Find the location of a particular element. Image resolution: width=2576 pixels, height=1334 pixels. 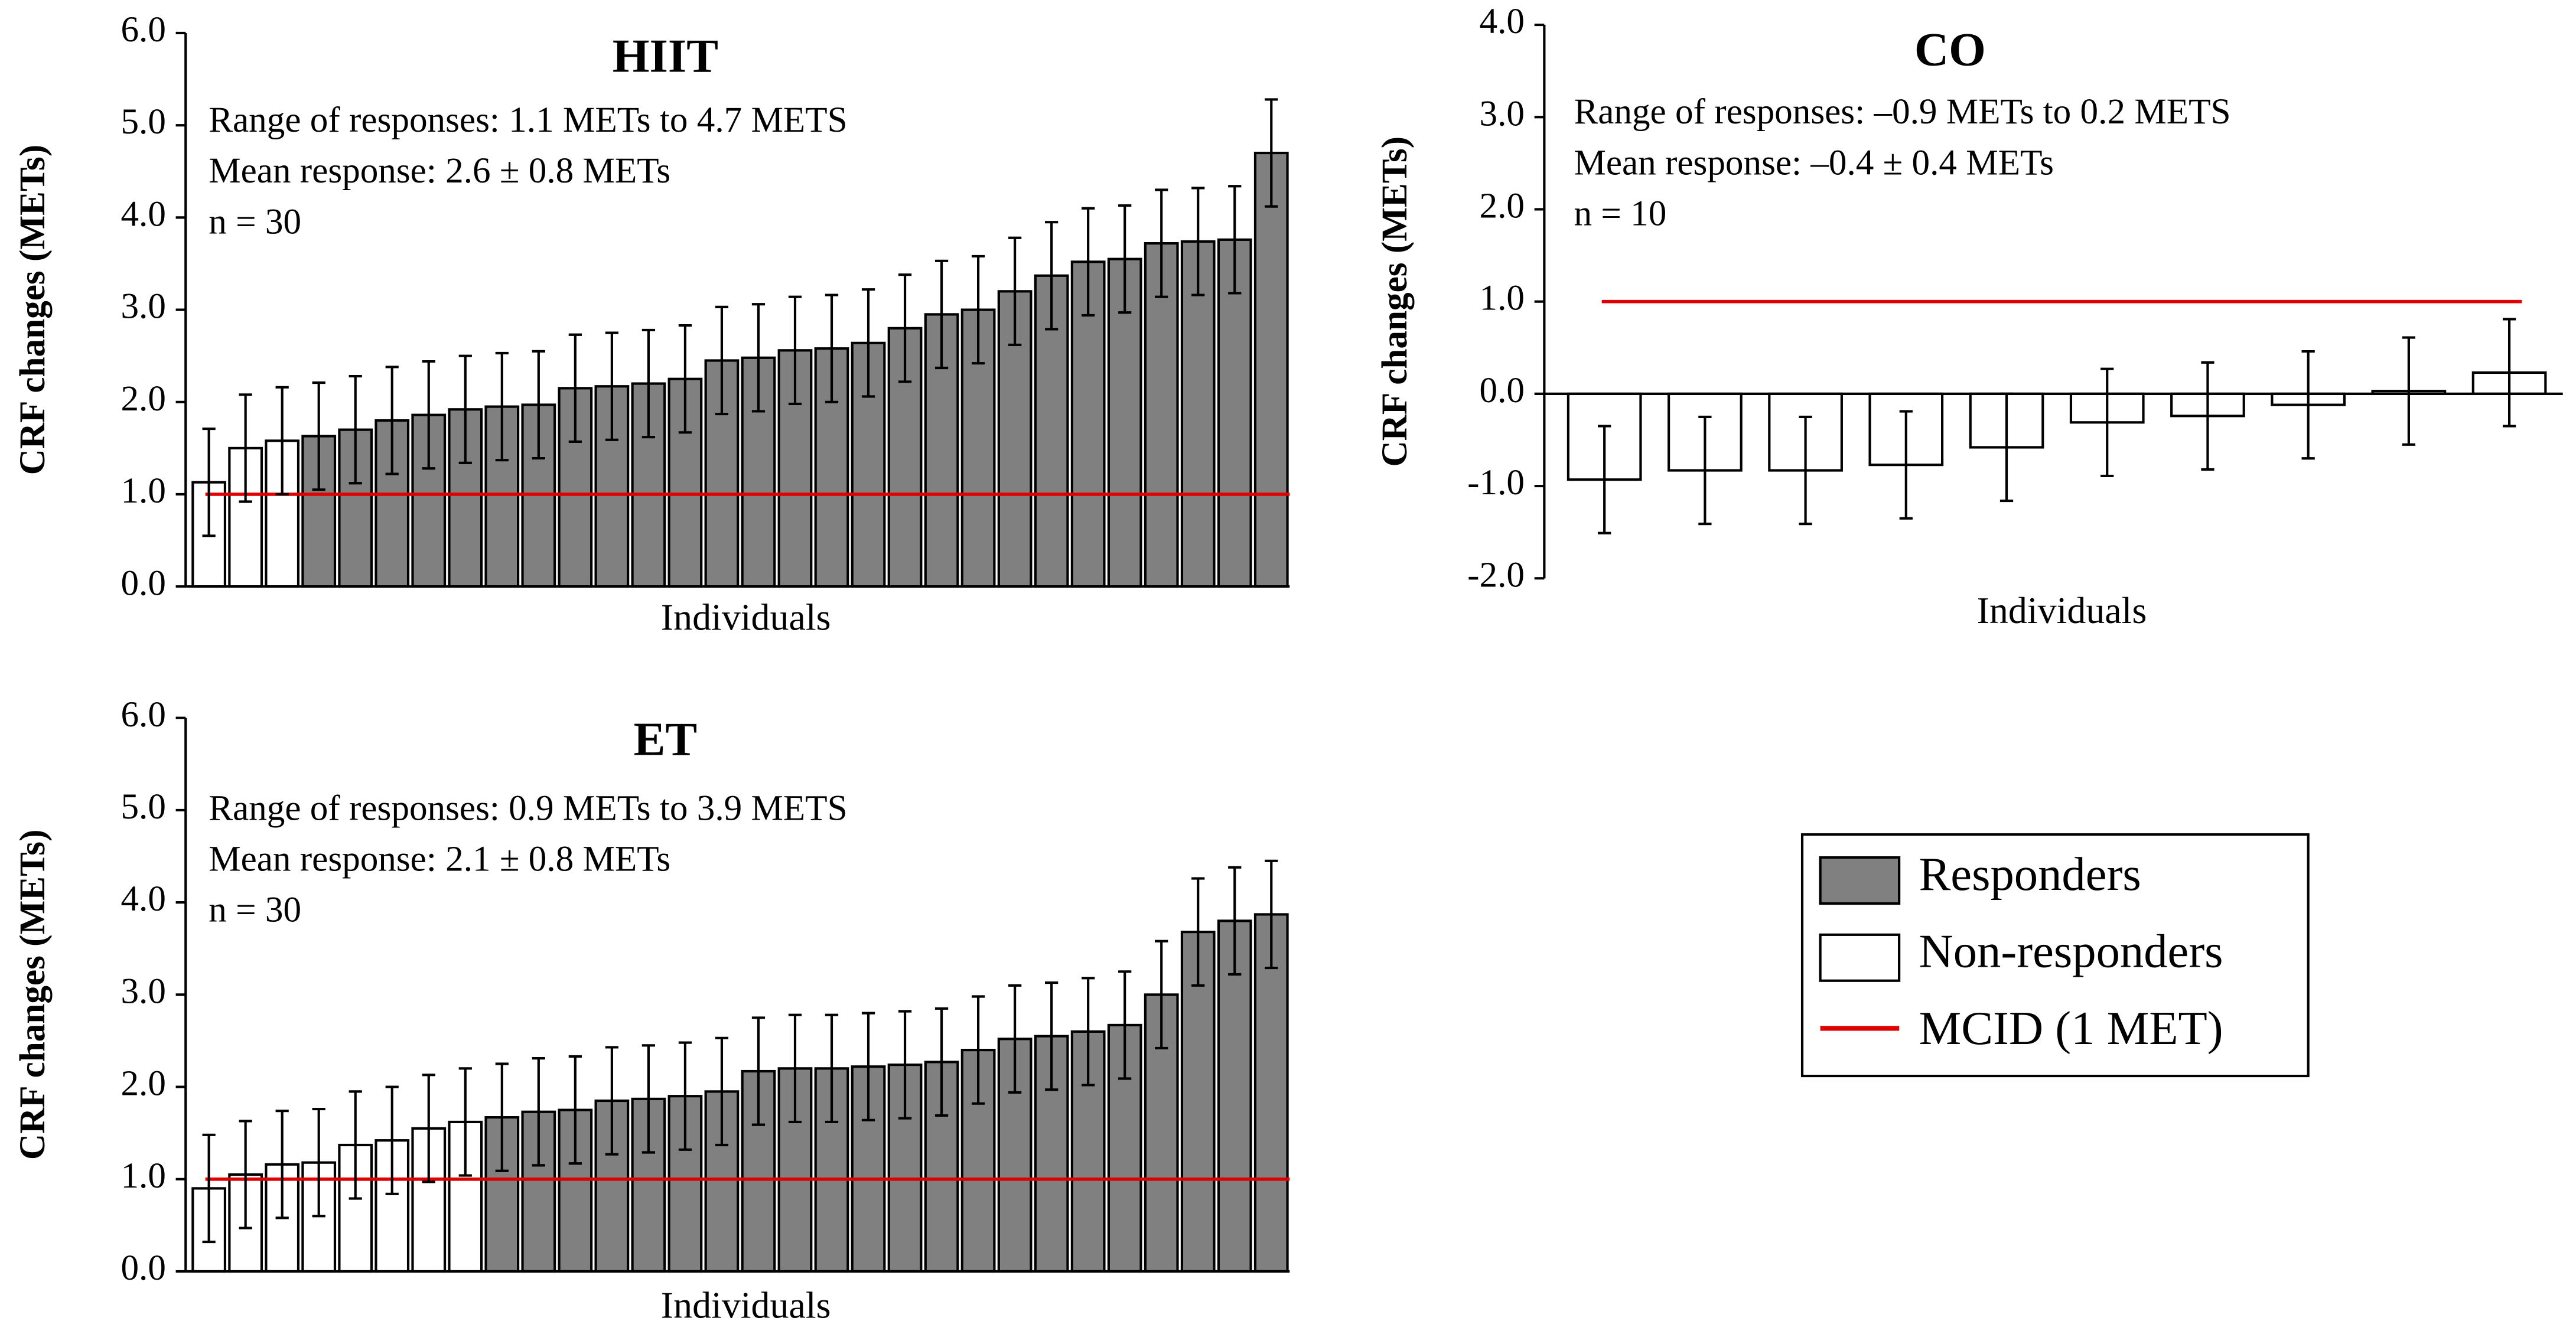

annotation: n = 10 is located at coordinates (1620, 213).